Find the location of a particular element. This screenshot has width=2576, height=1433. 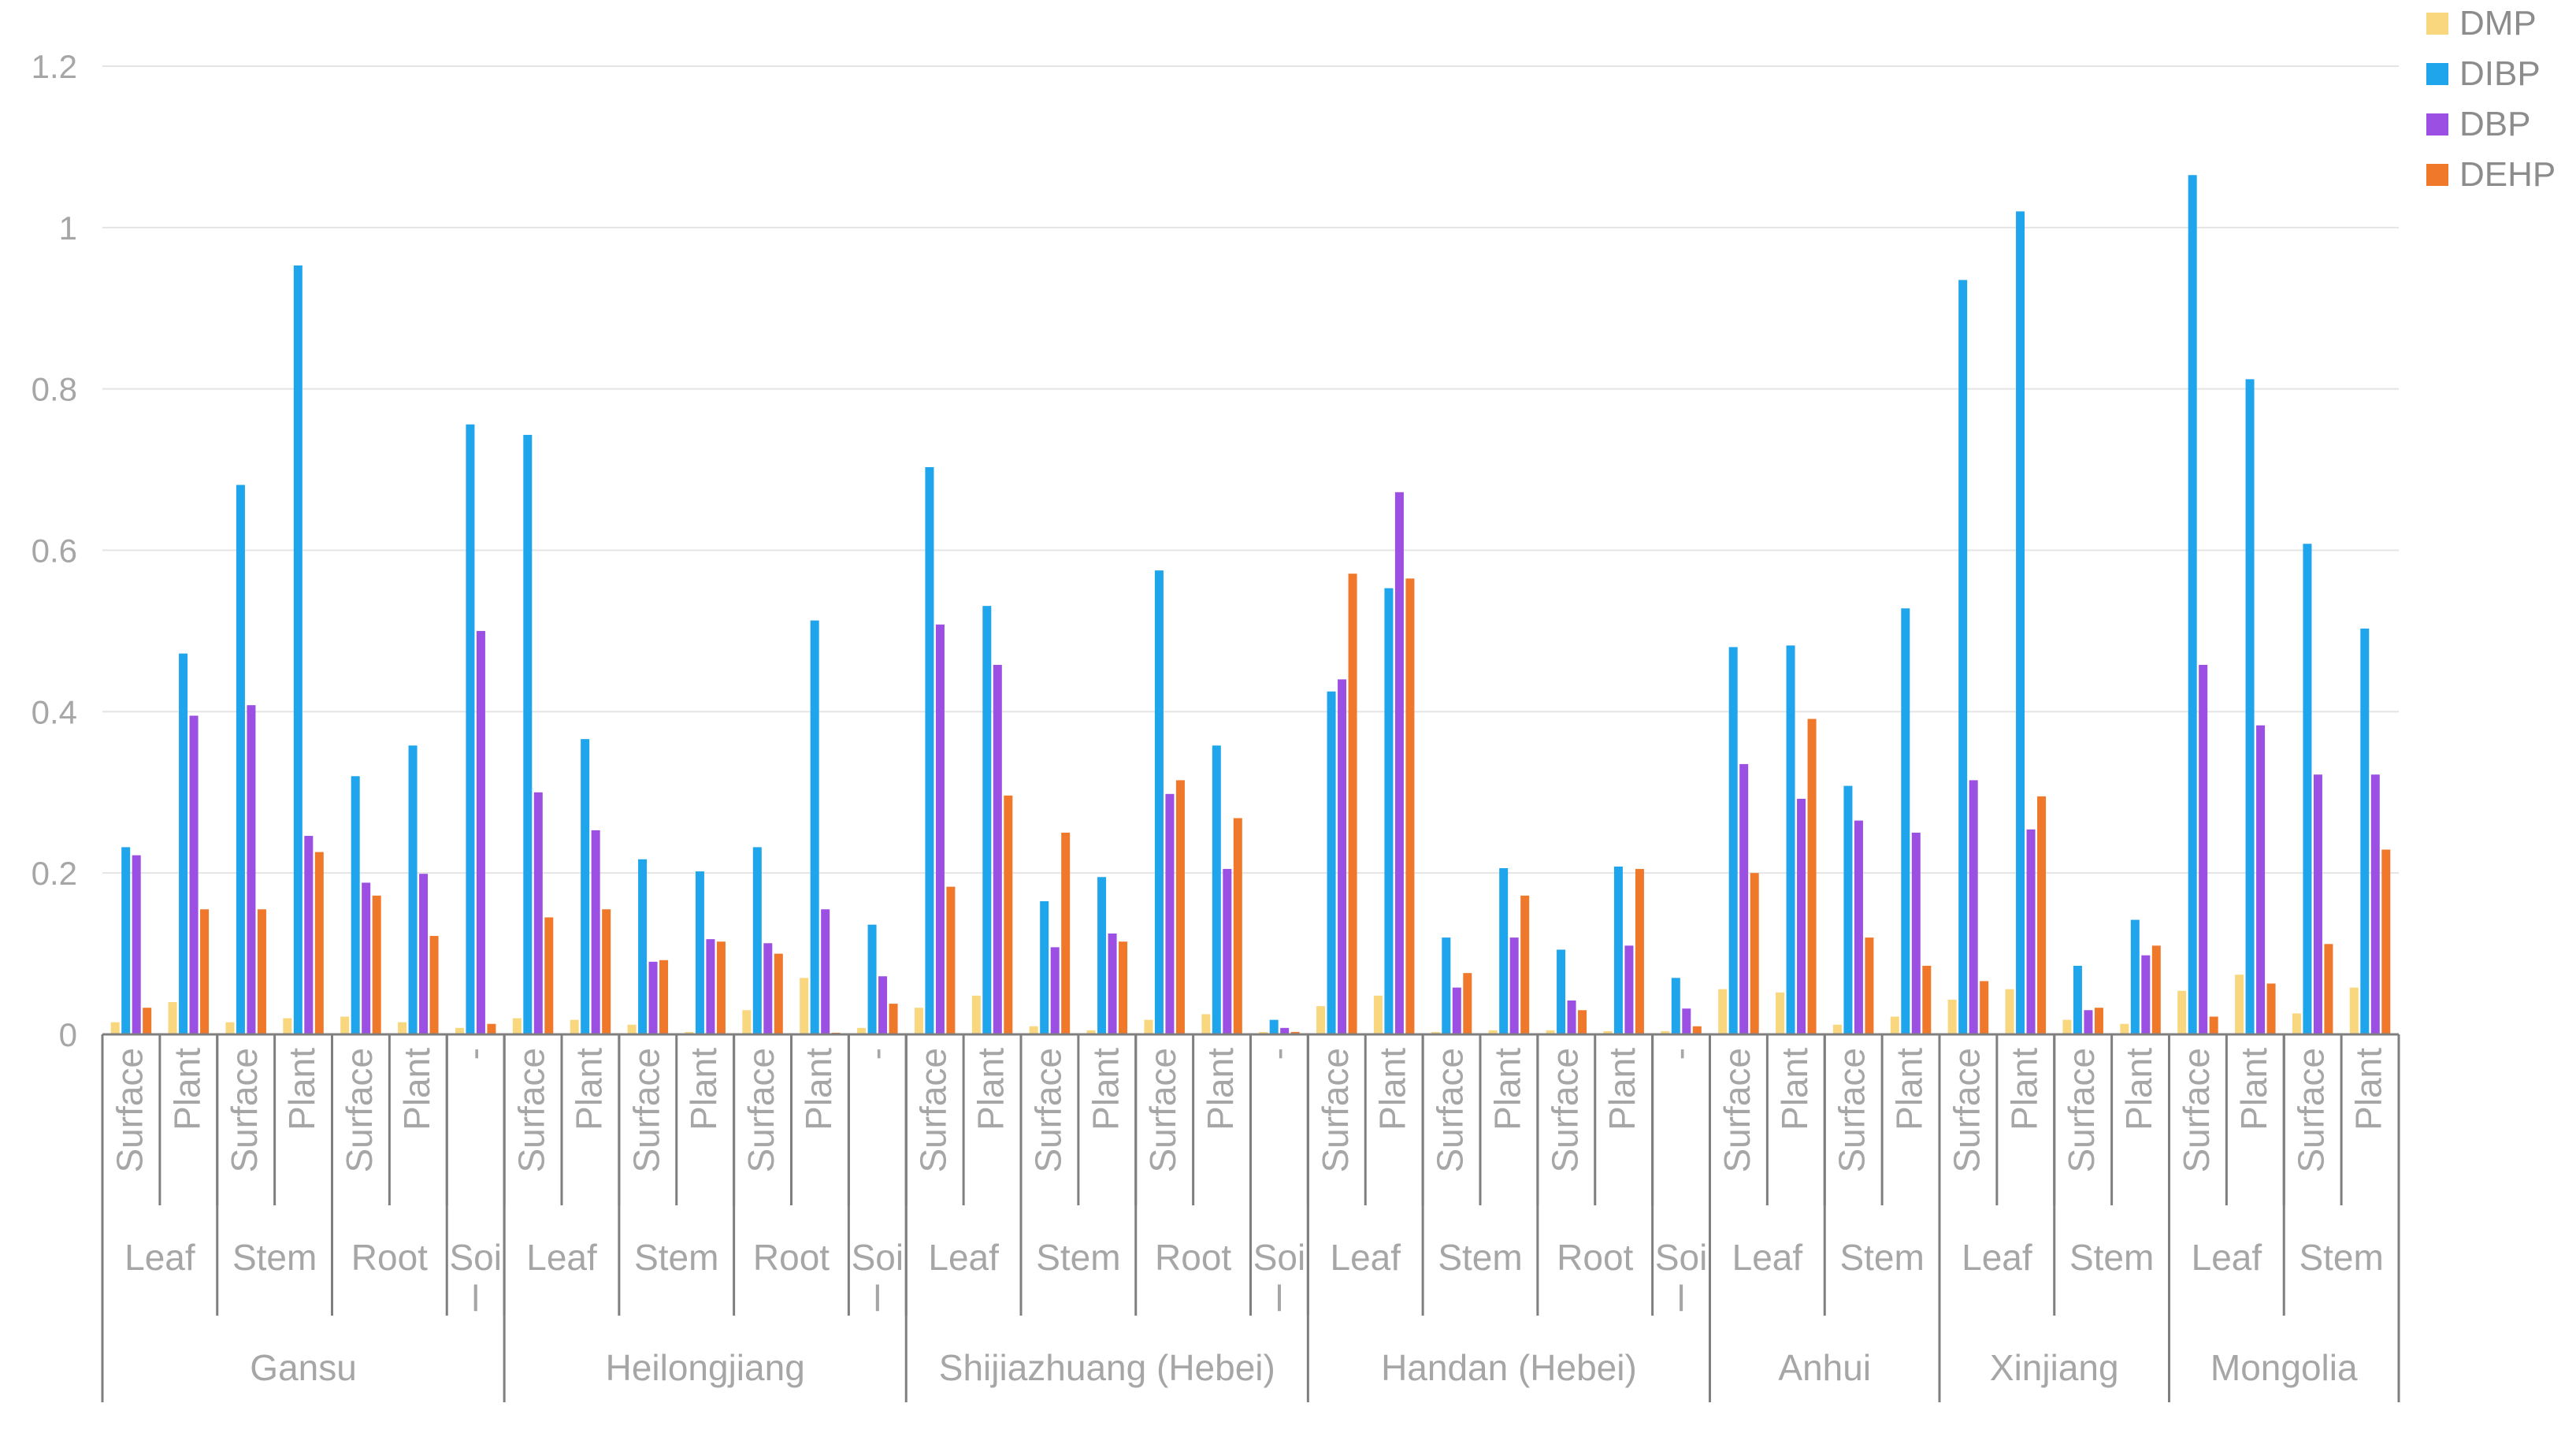

y-tick-label: 0.2 is located at coordinates (54, 873).